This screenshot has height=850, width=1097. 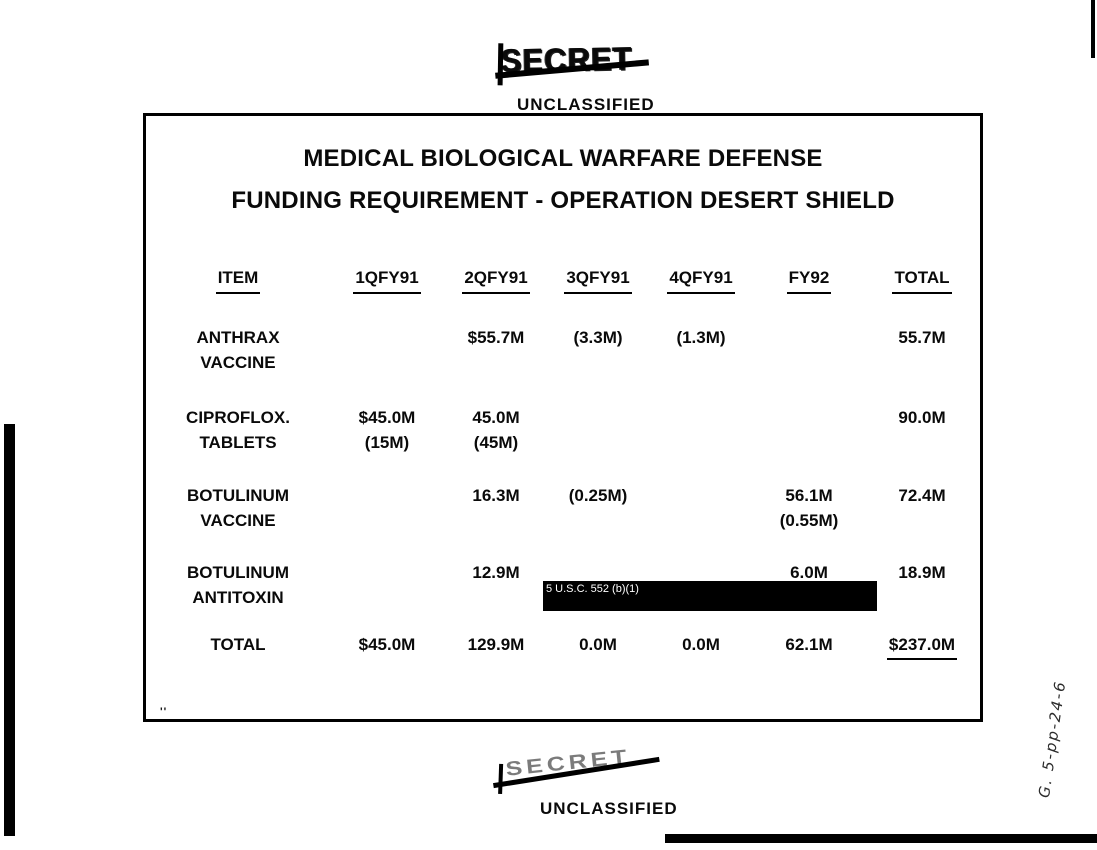 What do you see at coordinates (576, 769) in the screenshot?
I see `struck-secret-stamp-bottom: SECRET` at bounding box center [576, 769].